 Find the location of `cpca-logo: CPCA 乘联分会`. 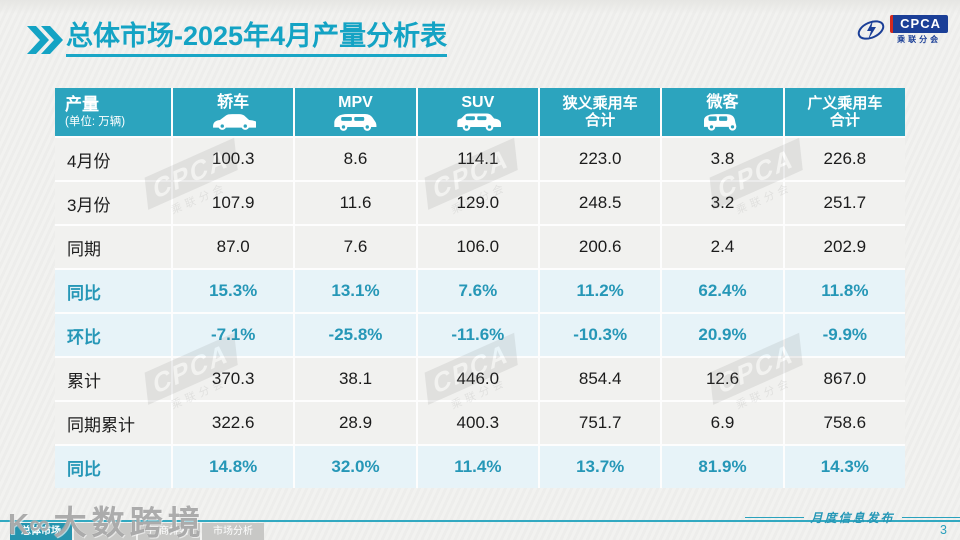

cpca-logo: CPCA 乘联分会 is located at coordinates (902, 30).